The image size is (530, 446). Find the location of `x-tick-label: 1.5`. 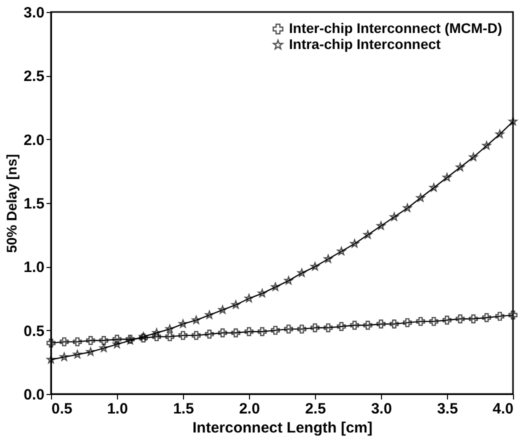

x-tick-label: 1.5 is located at coordinates (183, 409).